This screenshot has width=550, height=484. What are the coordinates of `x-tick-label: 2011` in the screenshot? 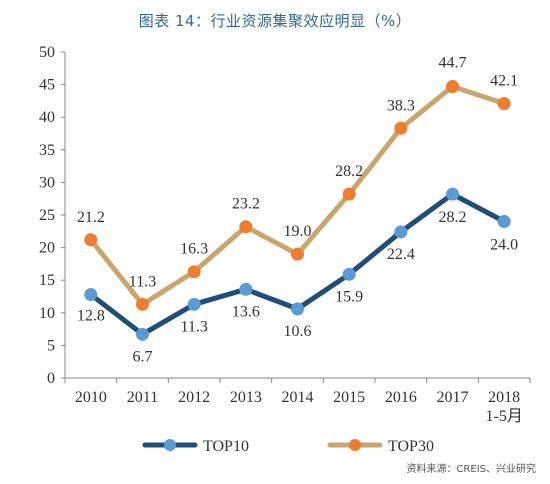 It's located at (142, 397).